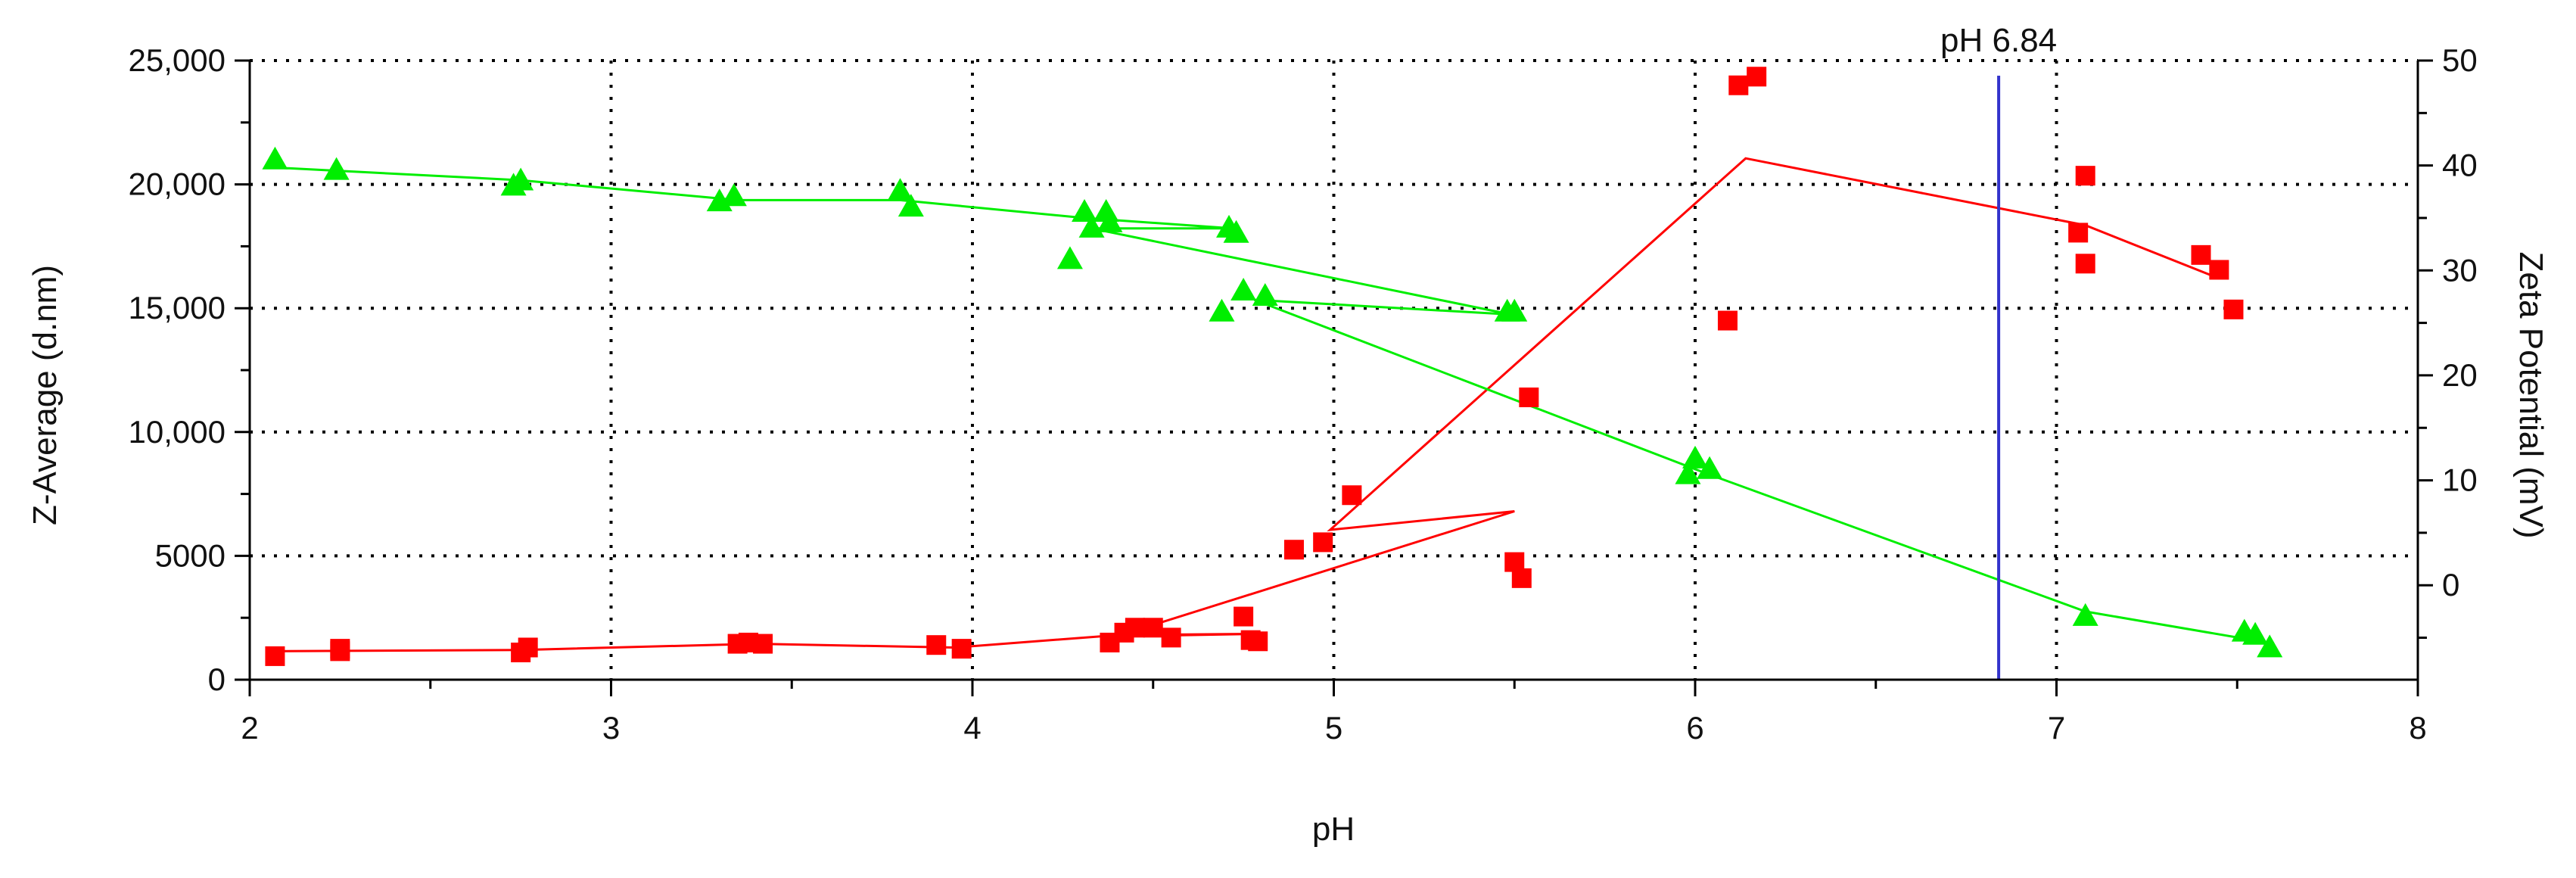  What do you see at coordinates (2460, 270) in the screenshot?
I see `y2-tick-label: 30` at bounding box center [2460, 270].